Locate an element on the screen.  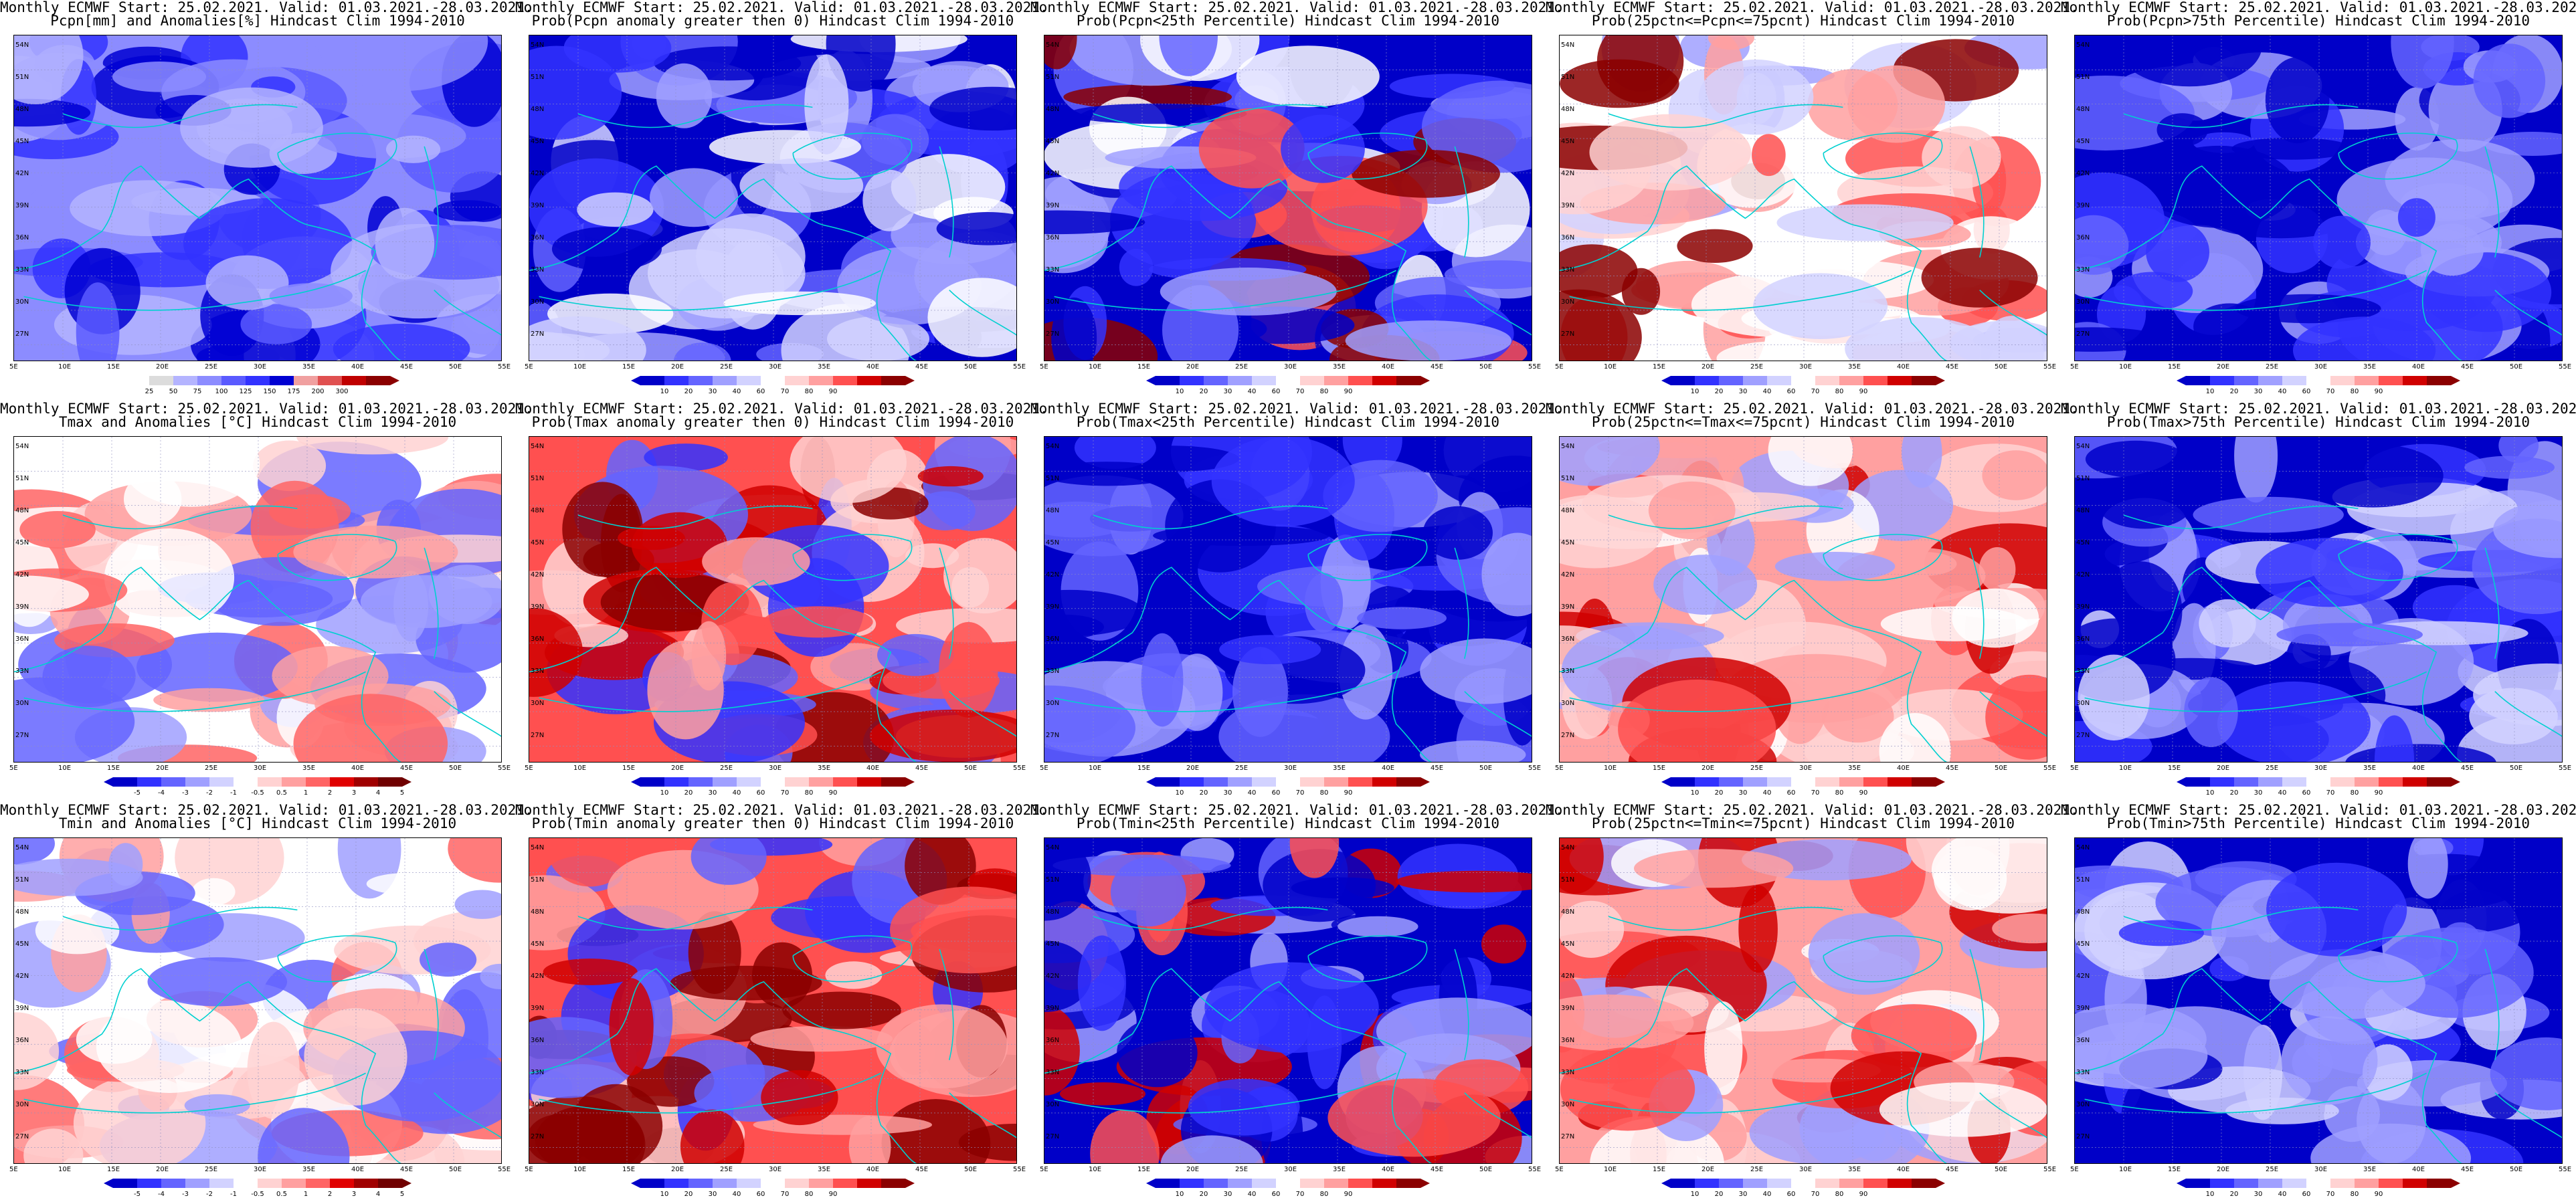
lat-label: 48N is located at coordinates (1568, 510).